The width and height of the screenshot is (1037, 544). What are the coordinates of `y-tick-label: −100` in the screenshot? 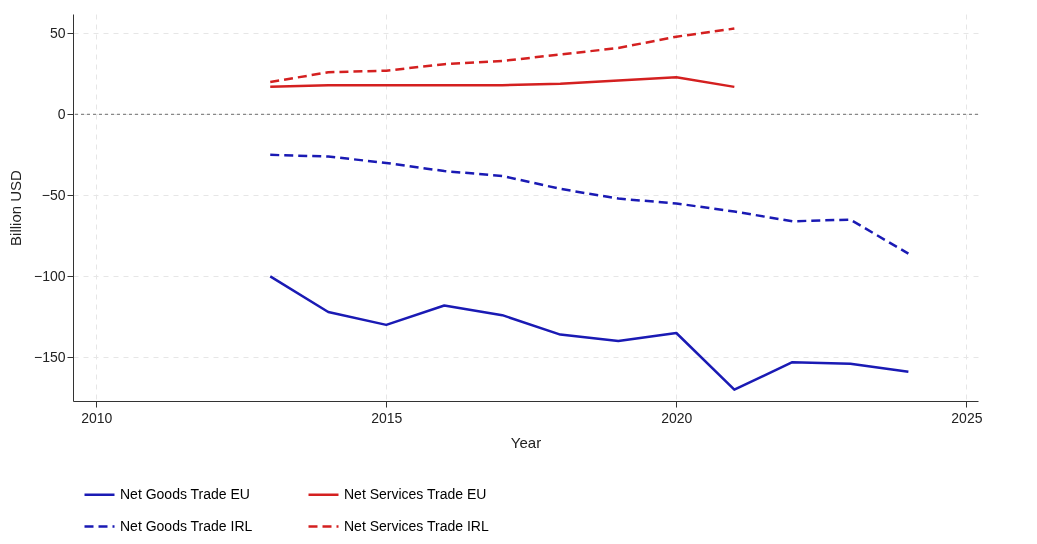 It's located at (49, 275).